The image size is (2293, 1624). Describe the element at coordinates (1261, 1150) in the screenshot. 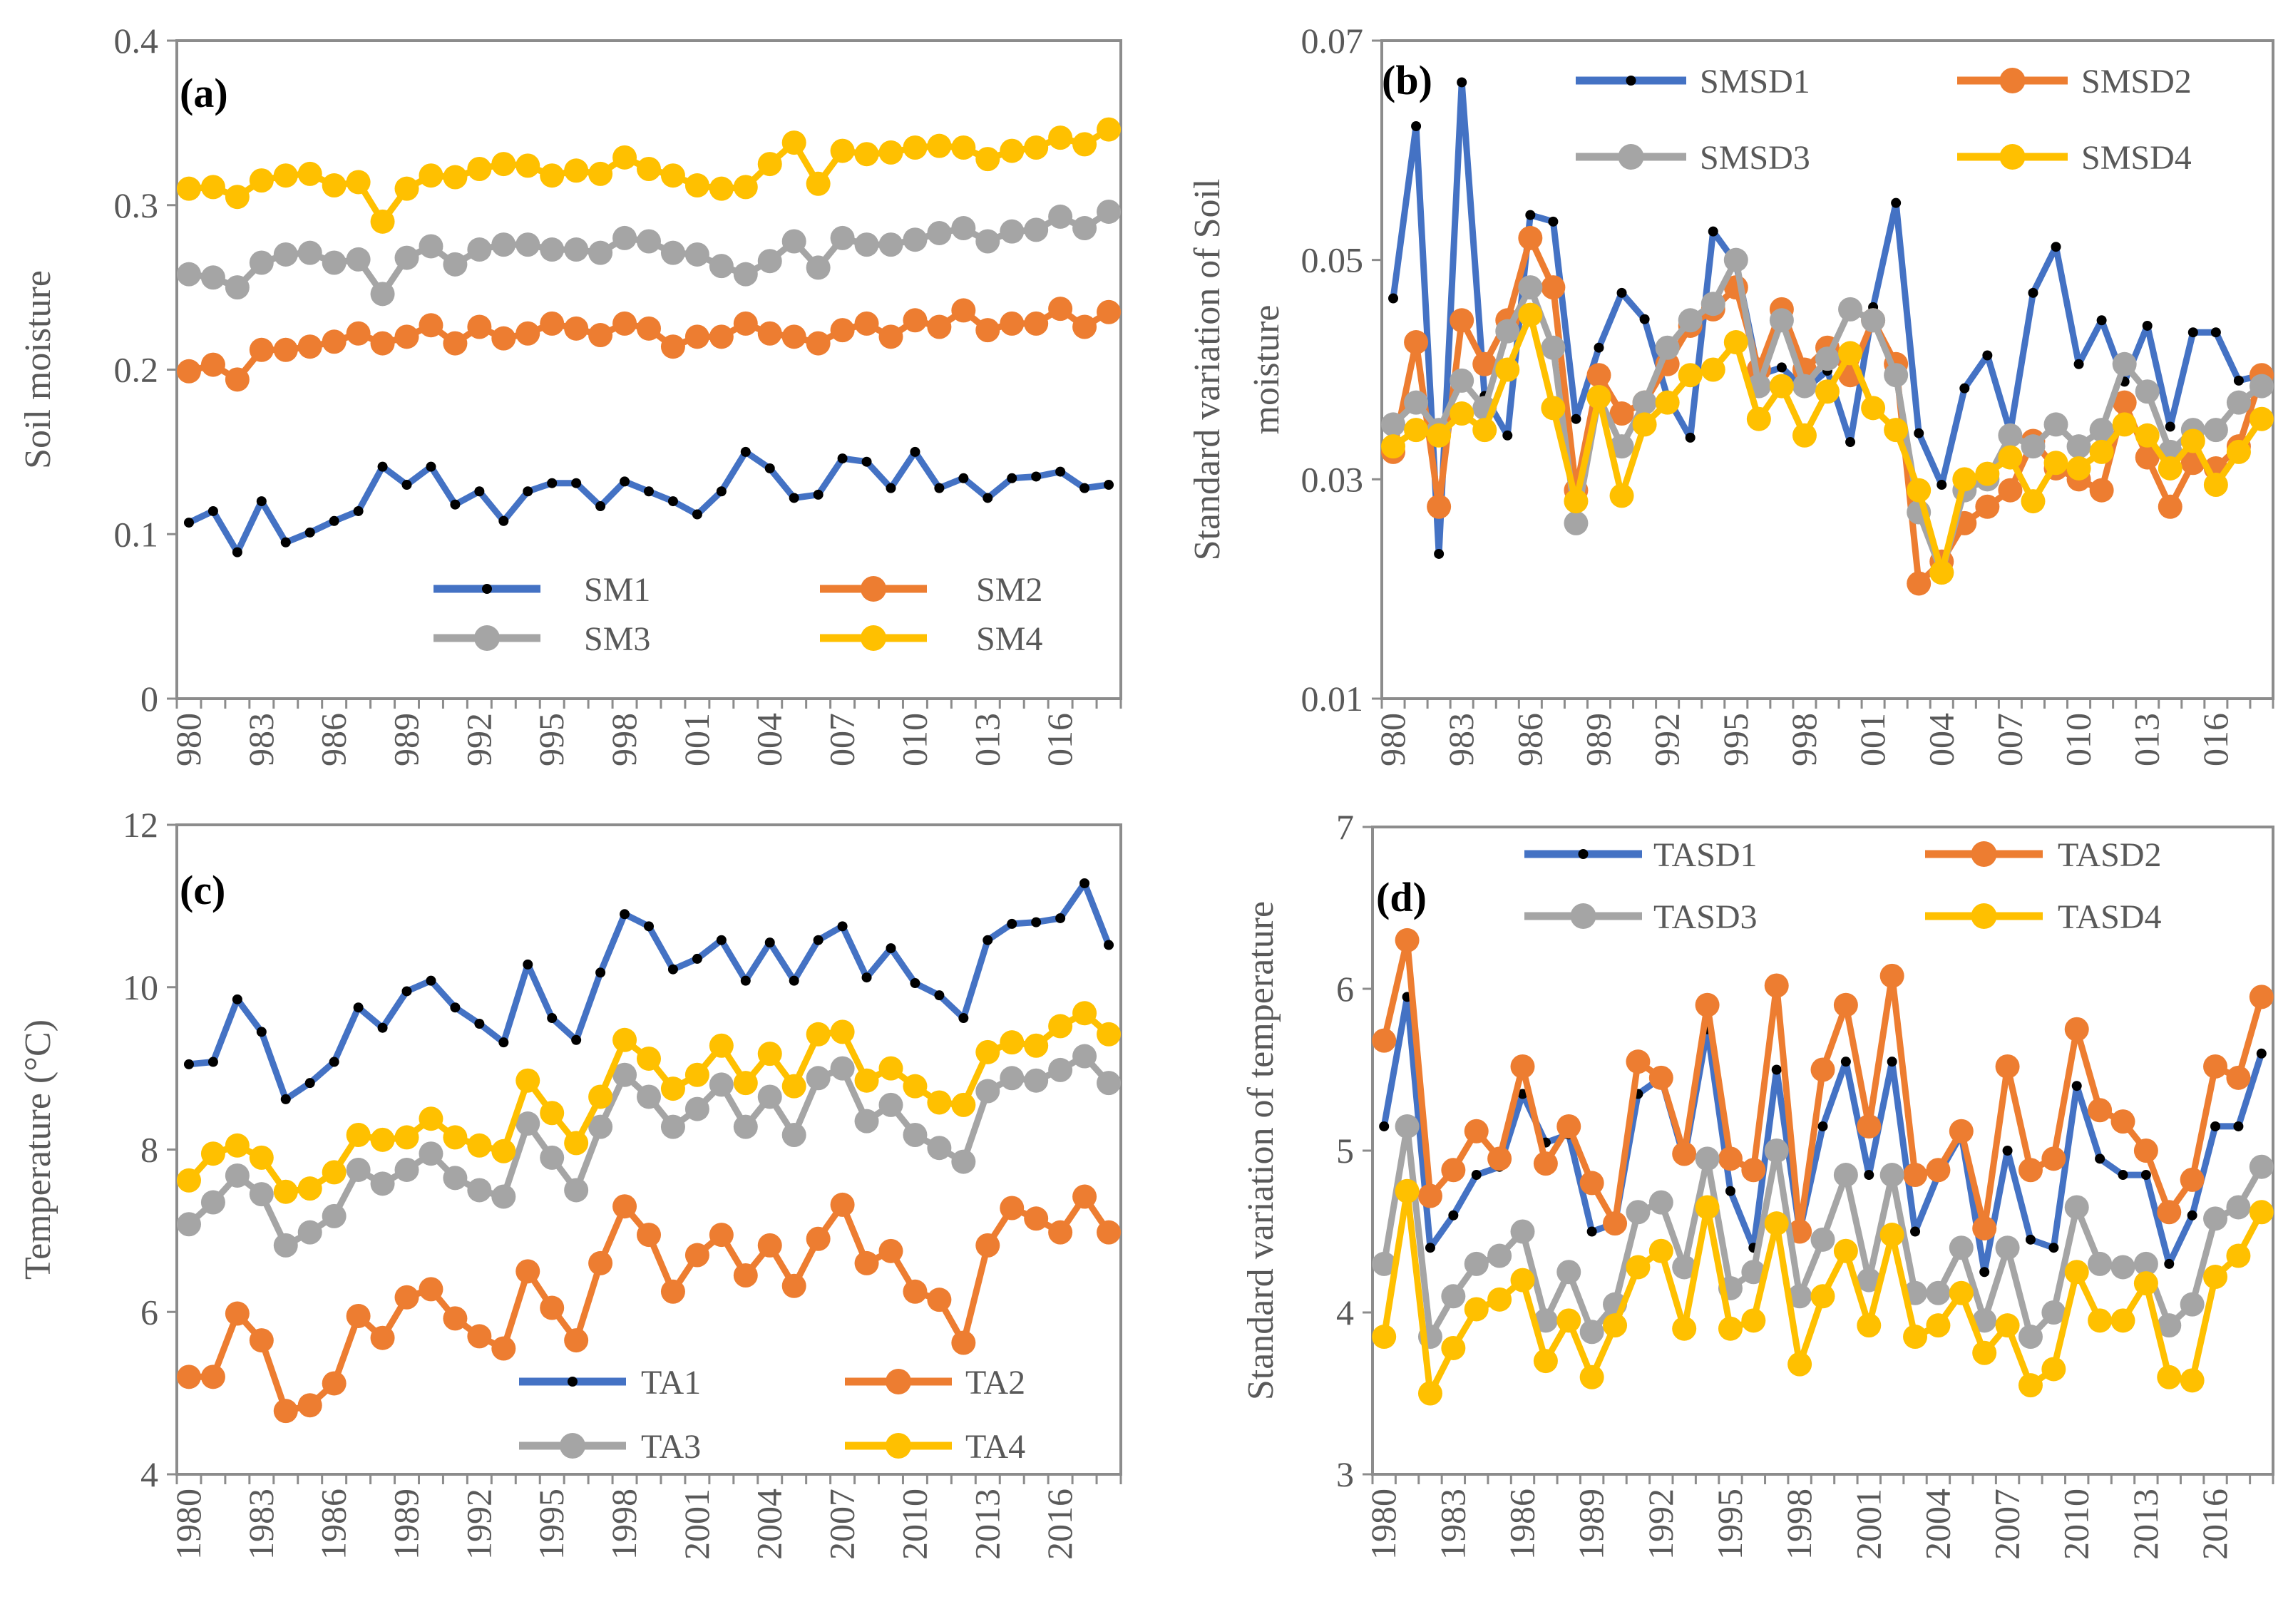

I see `y-axis-label: Standard variation of temperature` at that location.